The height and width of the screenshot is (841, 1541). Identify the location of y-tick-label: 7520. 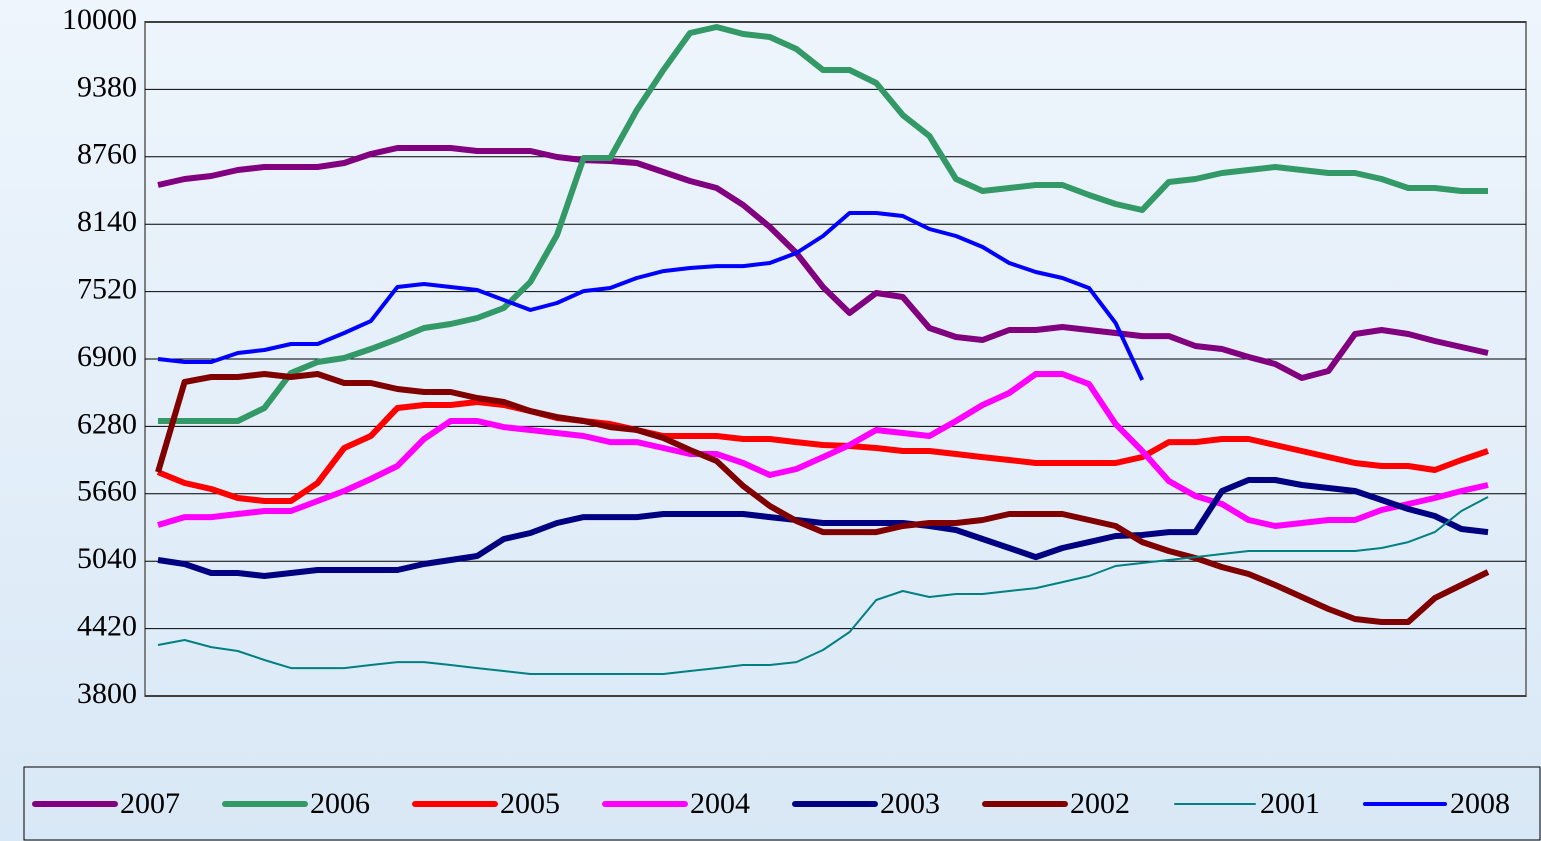
(107, 288).